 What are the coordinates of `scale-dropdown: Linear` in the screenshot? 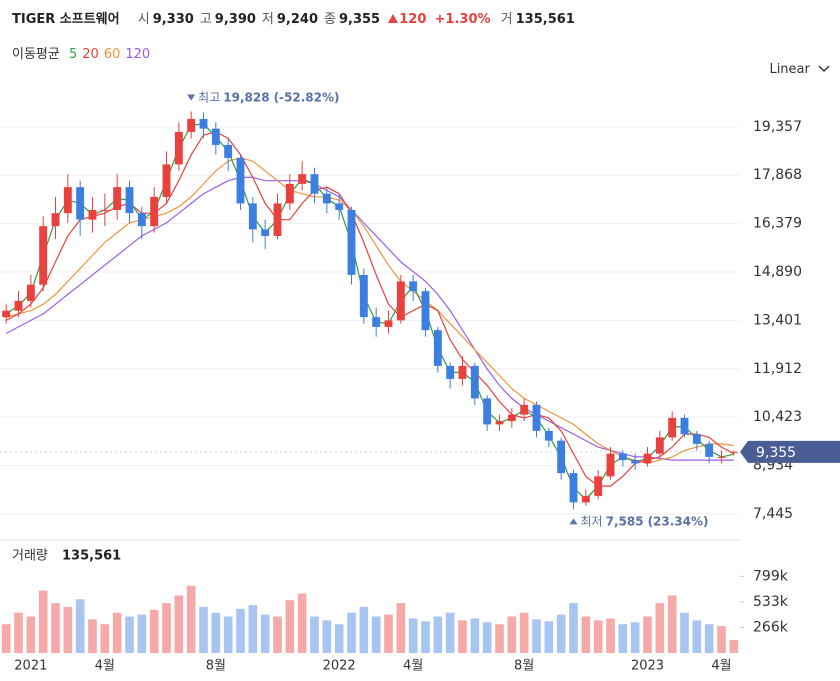 It's located at (799, 69).